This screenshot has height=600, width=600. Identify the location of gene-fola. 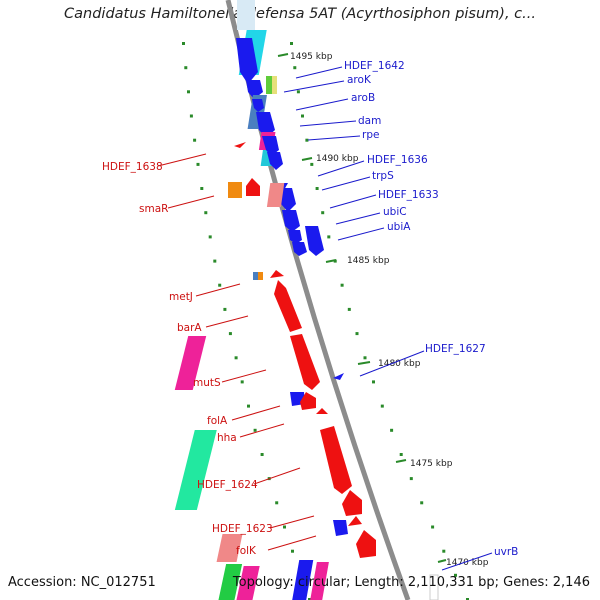
(308, 401).